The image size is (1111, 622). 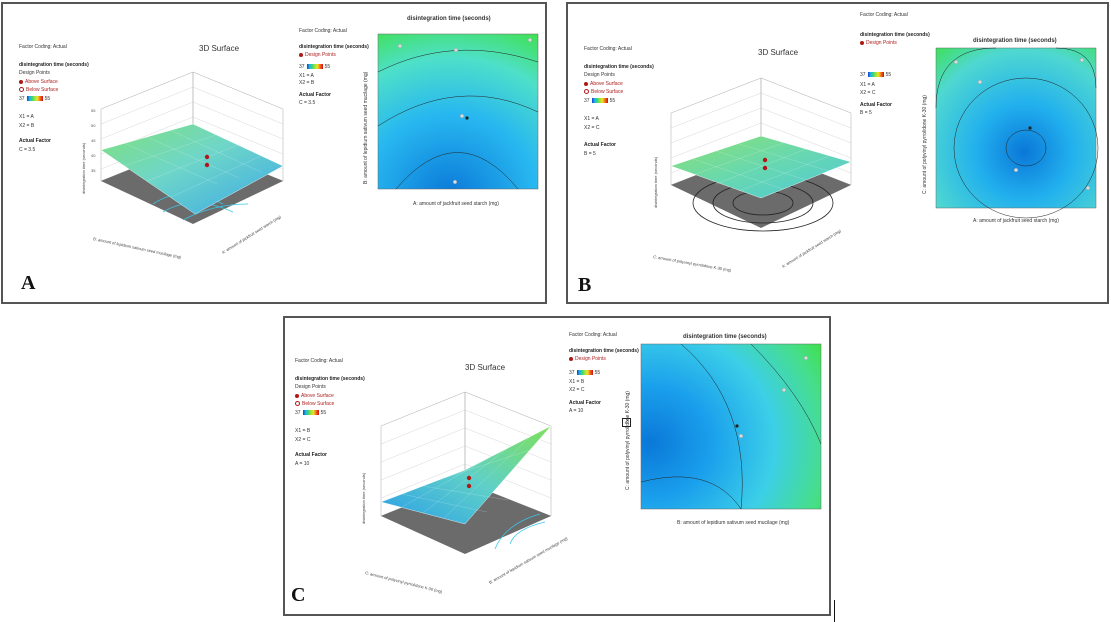 I want to click on actual-factor-value: C = 3.5, so click(x=27, y=150).